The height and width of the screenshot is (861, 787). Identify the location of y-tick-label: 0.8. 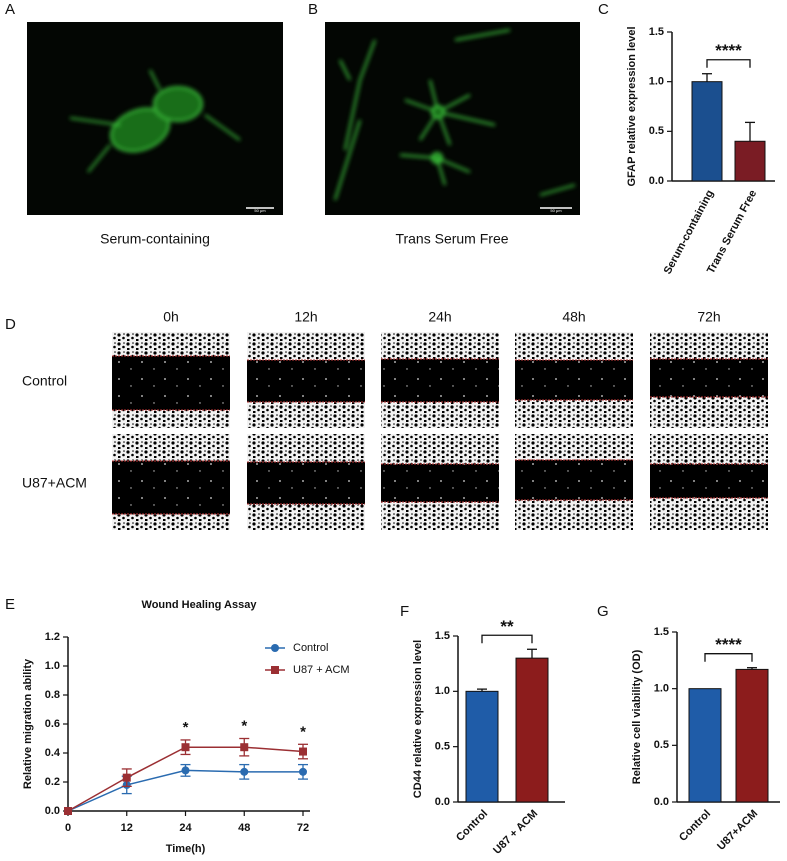
(52, 695).